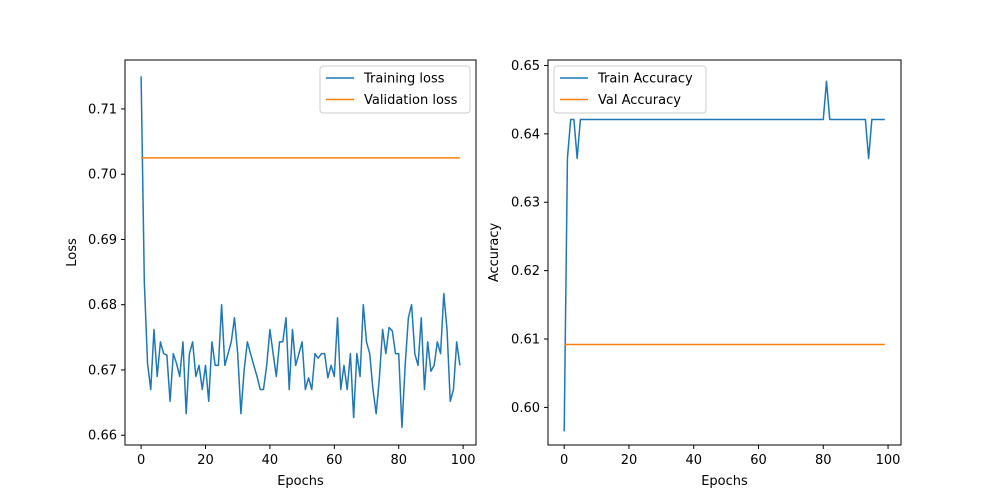 The image size is (1000, 500). I want to click on loss-x-tick-label: 80, so click(398, 460).